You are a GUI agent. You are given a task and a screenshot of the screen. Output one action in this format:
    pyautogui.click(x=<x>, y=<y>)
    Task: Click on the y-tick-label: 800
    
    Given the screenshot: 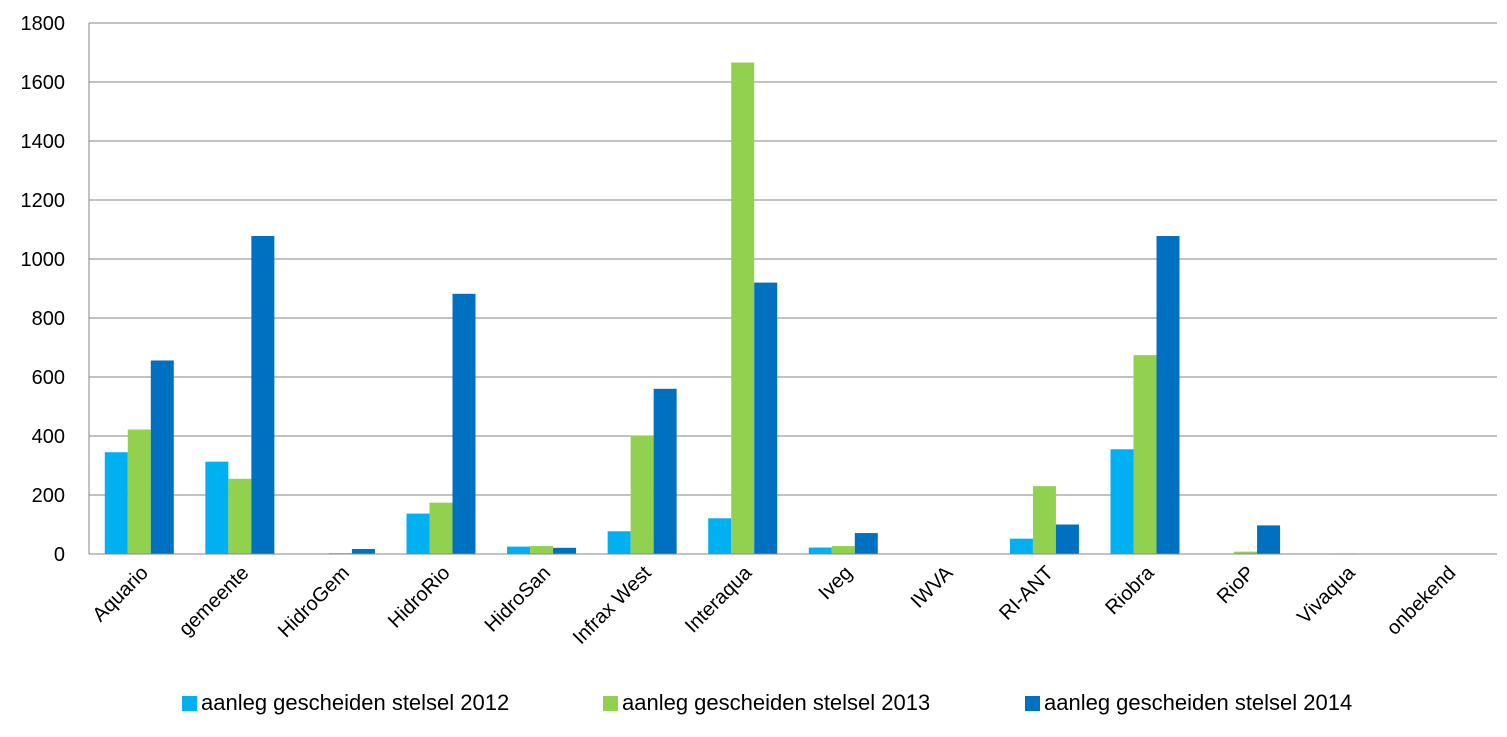 What is the action you would take?
    pyautogui.click(x=48, y=319)
    